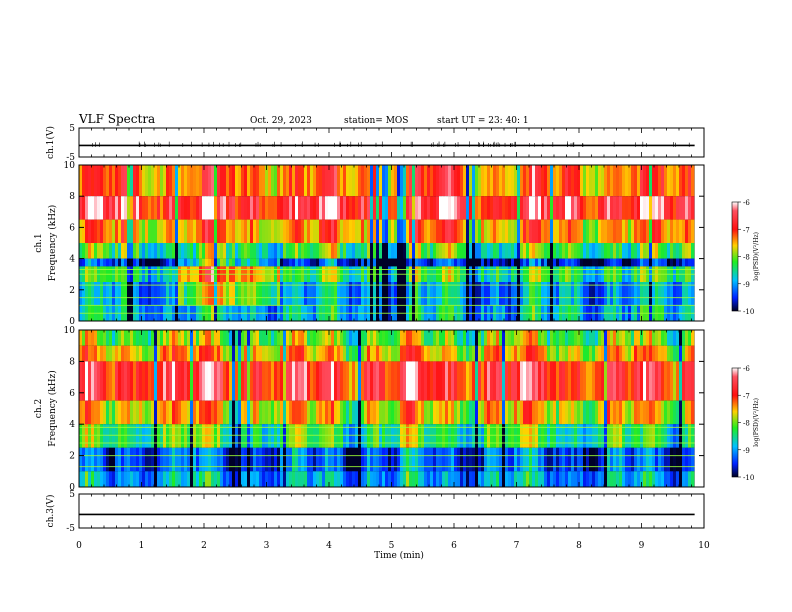 The width and height of the screenshot is (792, 612). Describe the element at coordinates (72, 291) in the screenshot. I see `y-tick-label: 2` at that location.